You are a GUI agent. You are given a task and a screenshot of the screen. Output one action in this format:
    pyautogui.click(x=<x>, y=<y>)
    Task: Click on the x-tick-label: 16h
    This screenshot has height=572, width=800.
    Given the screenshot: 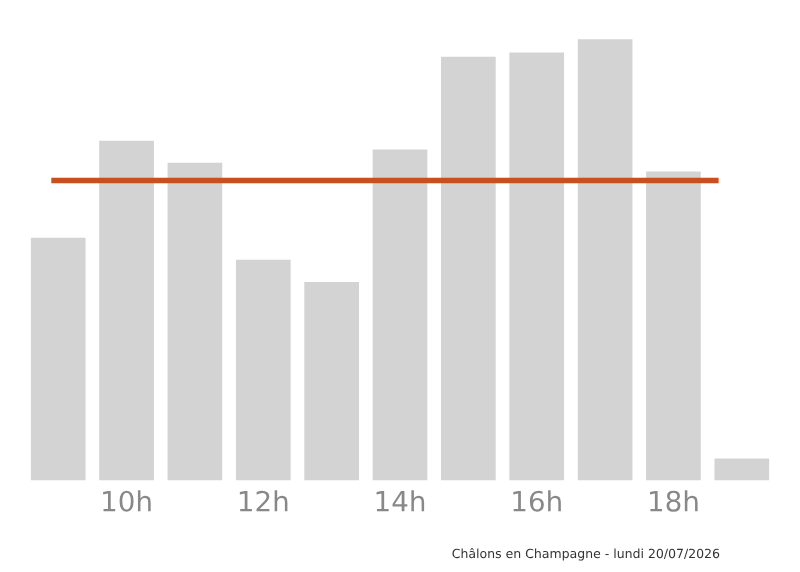 What is the action you would take?
    pyautogui.click(x=537, y=501)
    